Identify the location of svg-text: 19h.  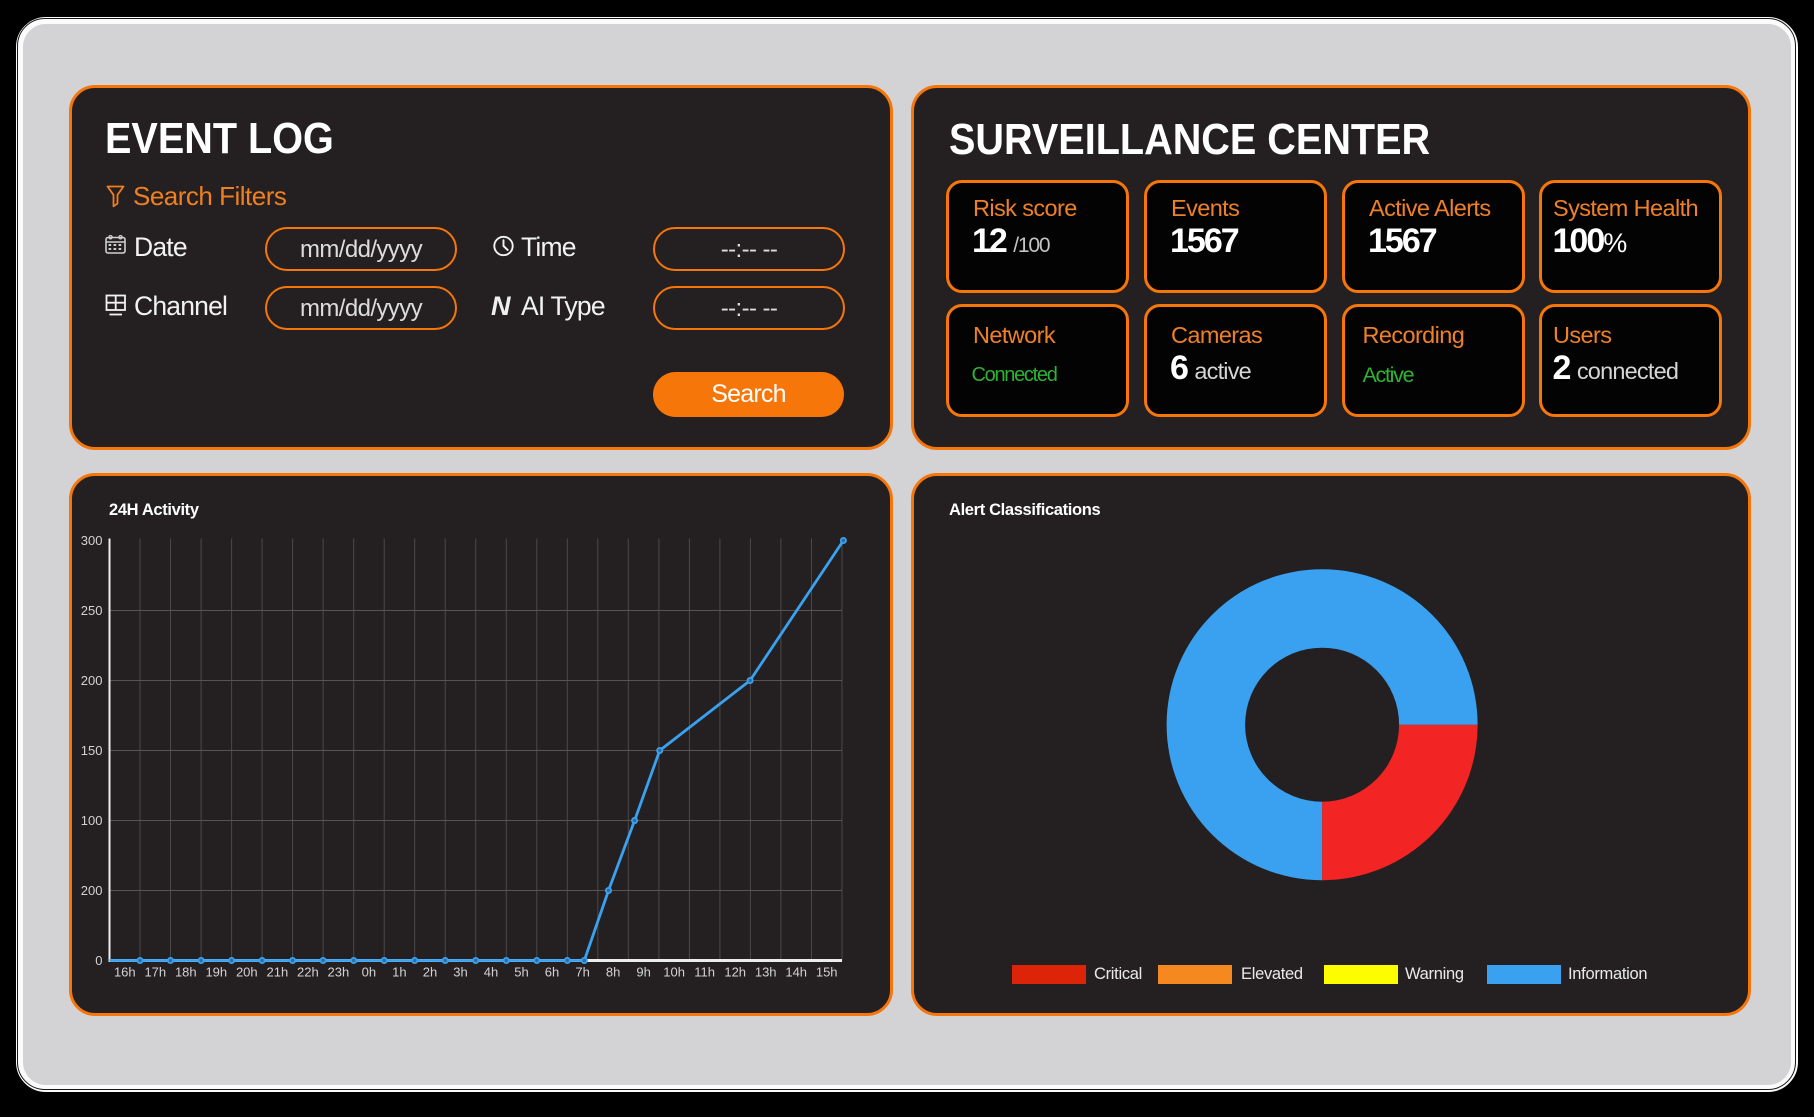
(216, 972).